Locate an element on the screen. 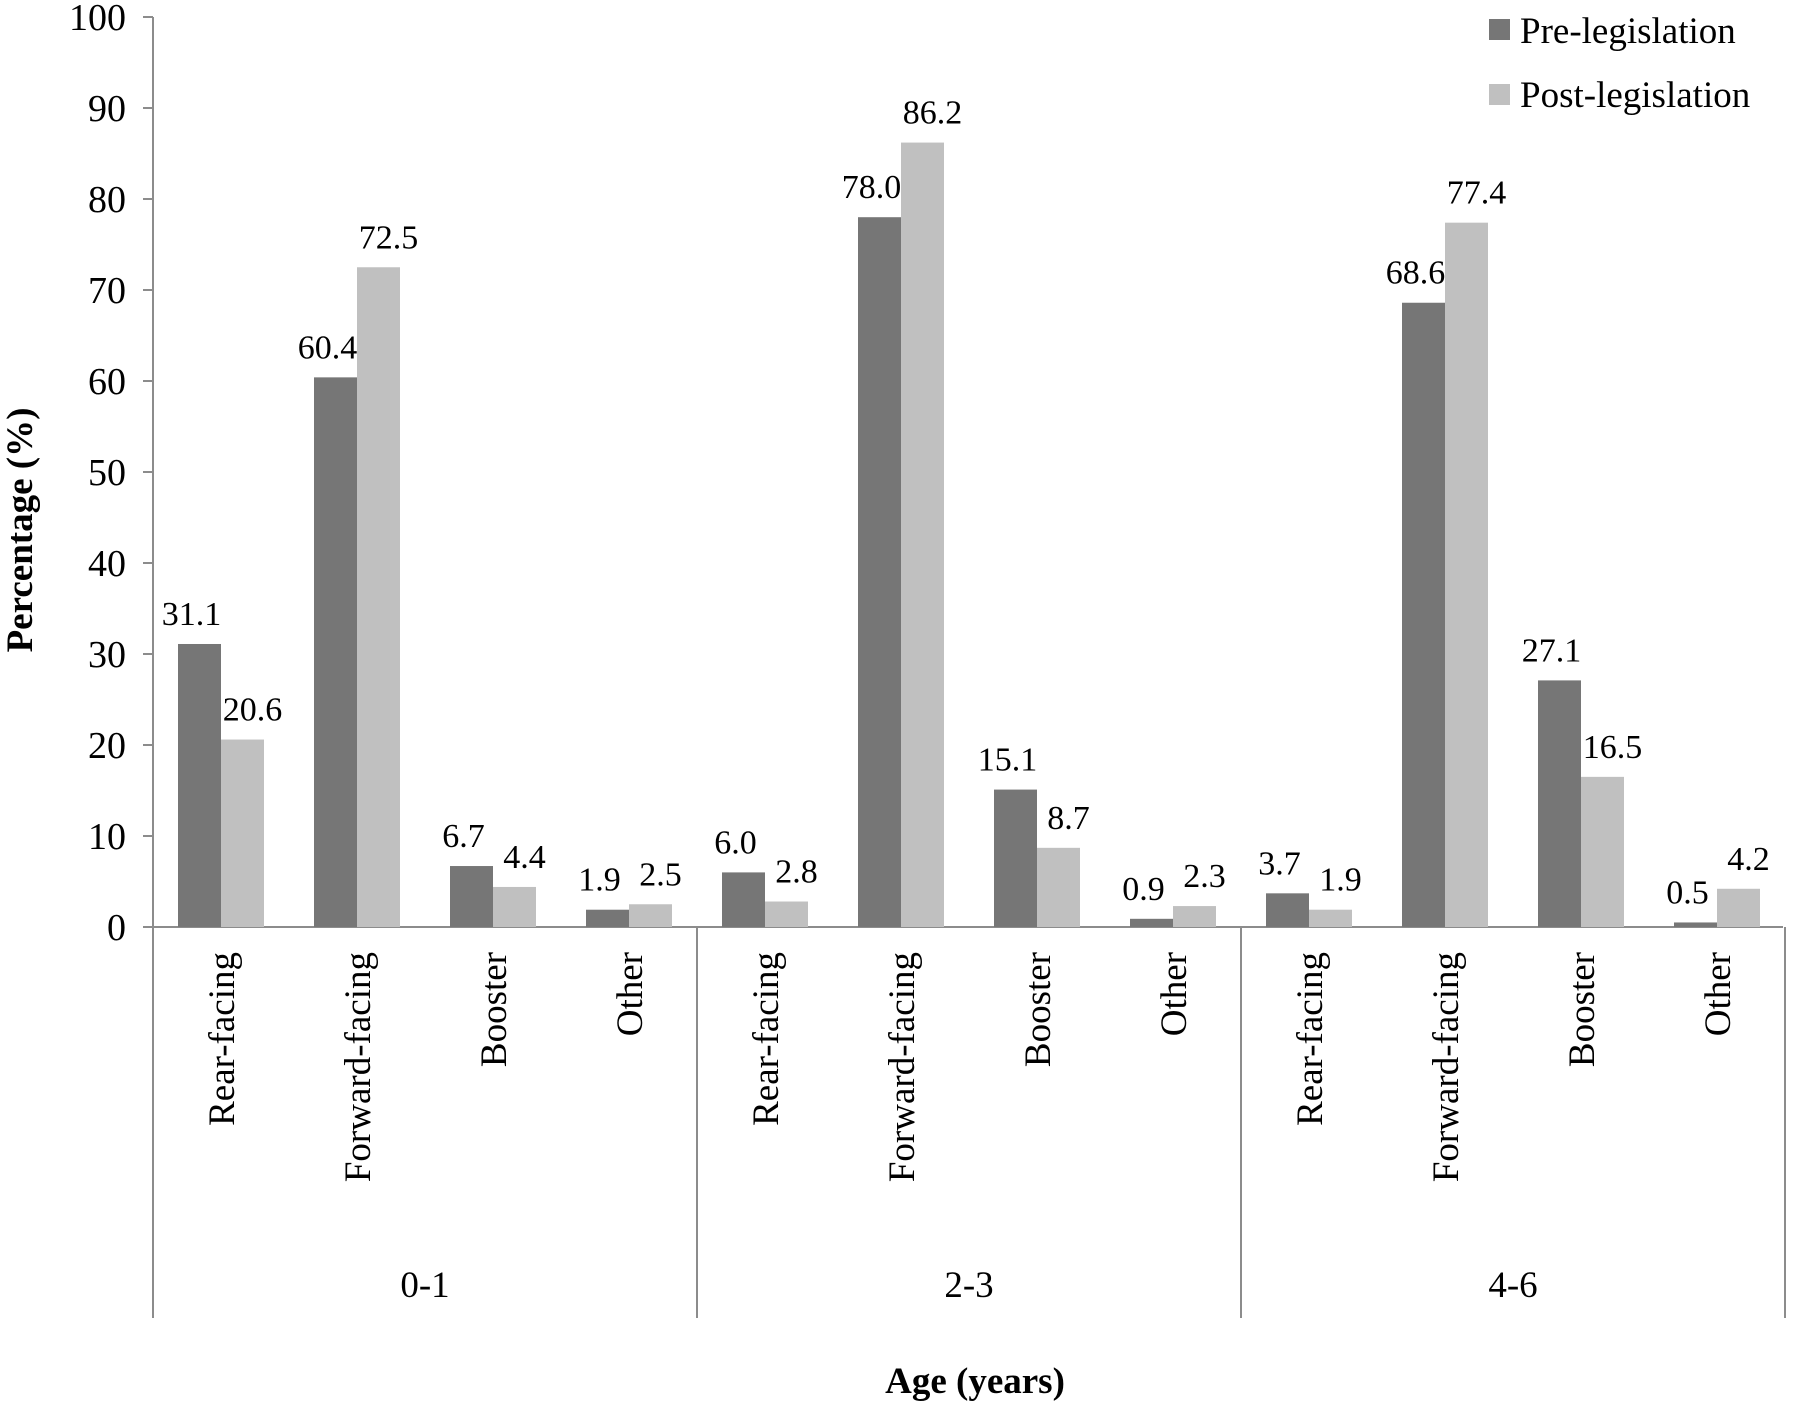 This screenshot has height=1403, width=1800. group-label: 2-3 is located at coordinates (968, 1285).